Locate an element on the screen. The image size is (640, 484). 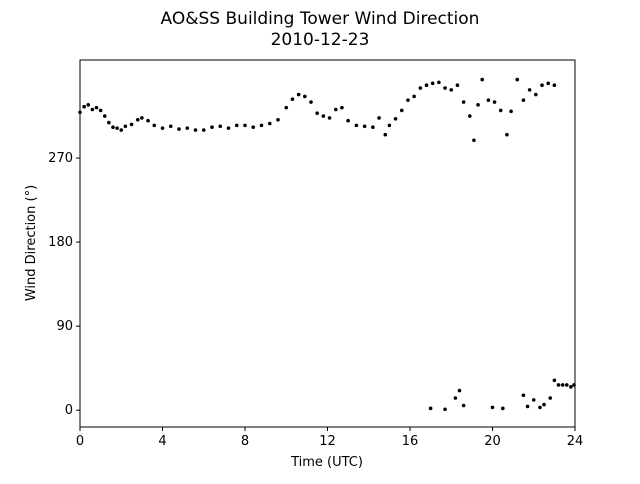
x-axis-label: Time (UTC) is located at coordinates (326, 462).